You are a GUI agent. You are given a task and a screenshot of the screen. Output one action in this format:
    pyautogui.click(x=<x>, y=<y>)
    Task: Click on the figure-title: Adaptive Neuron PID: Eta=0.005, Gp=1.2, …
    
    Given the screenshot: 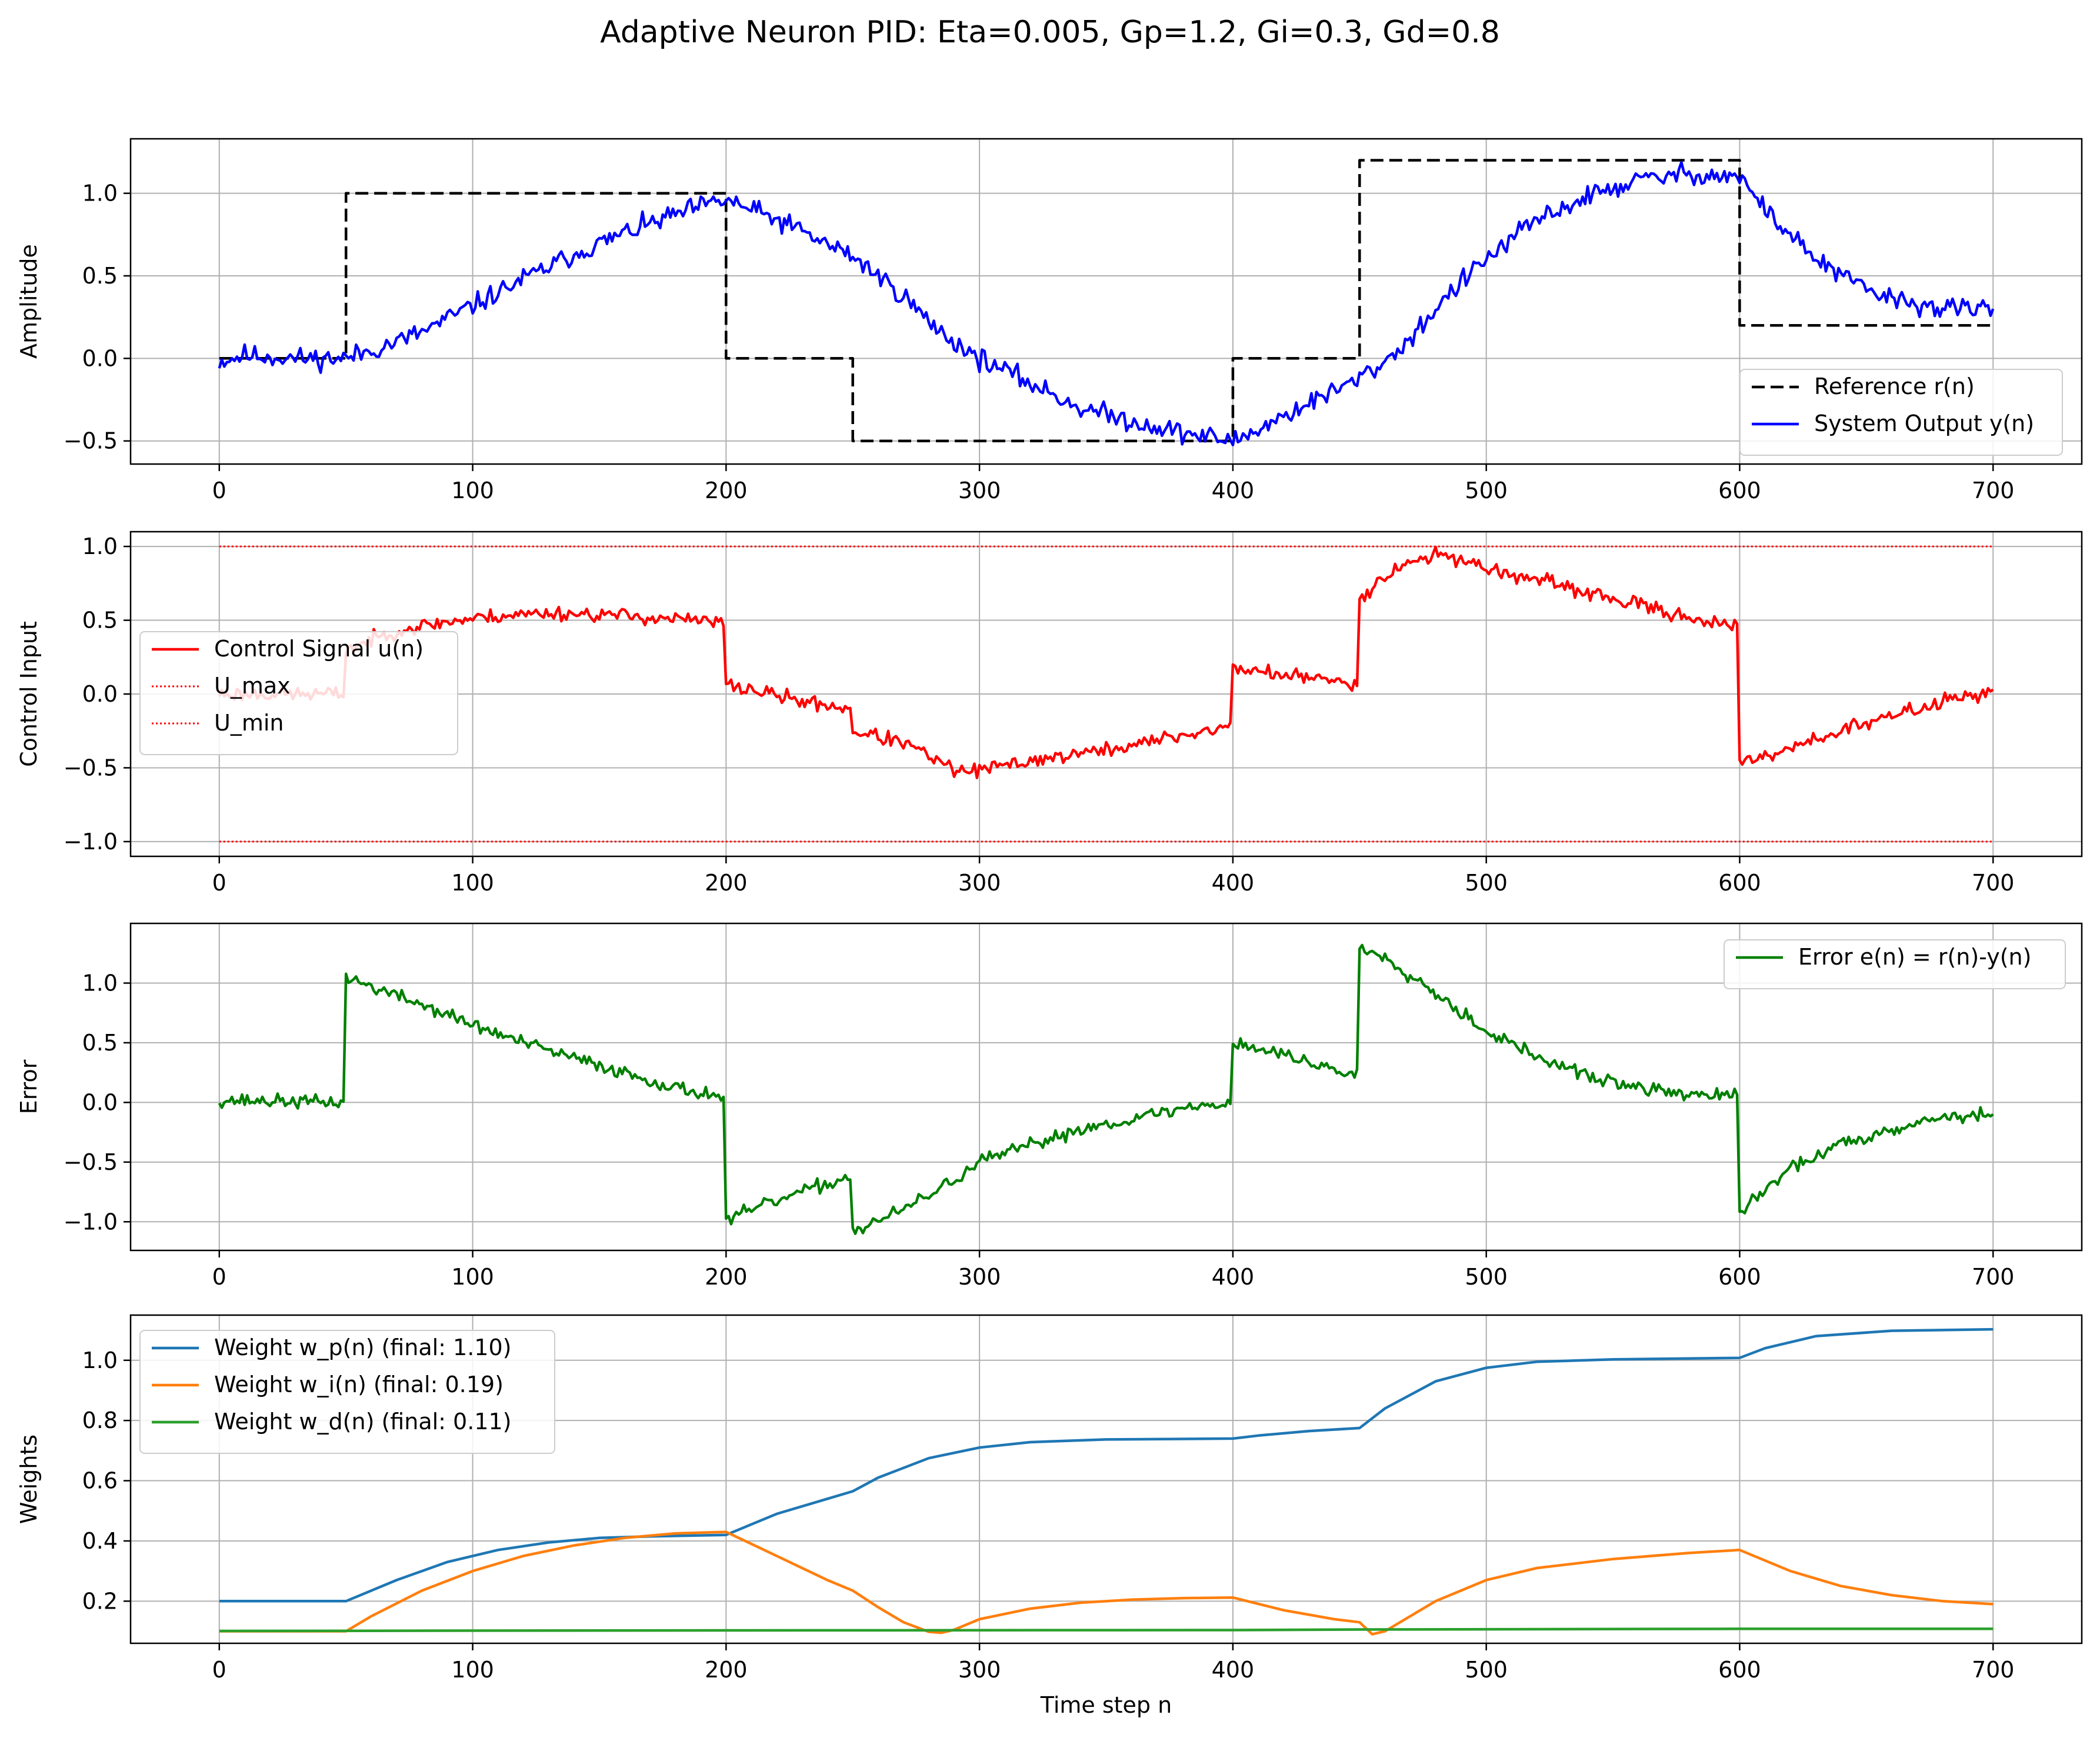 What is the action you would take?
    pyautogui.click(x=1050, y=32)
    